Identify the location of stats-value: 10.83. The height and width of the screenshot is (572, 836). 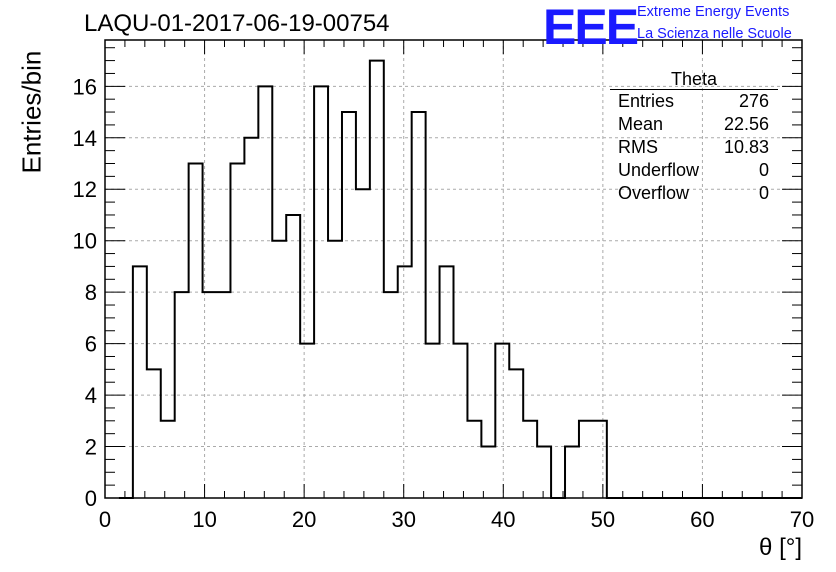
(746, 147).